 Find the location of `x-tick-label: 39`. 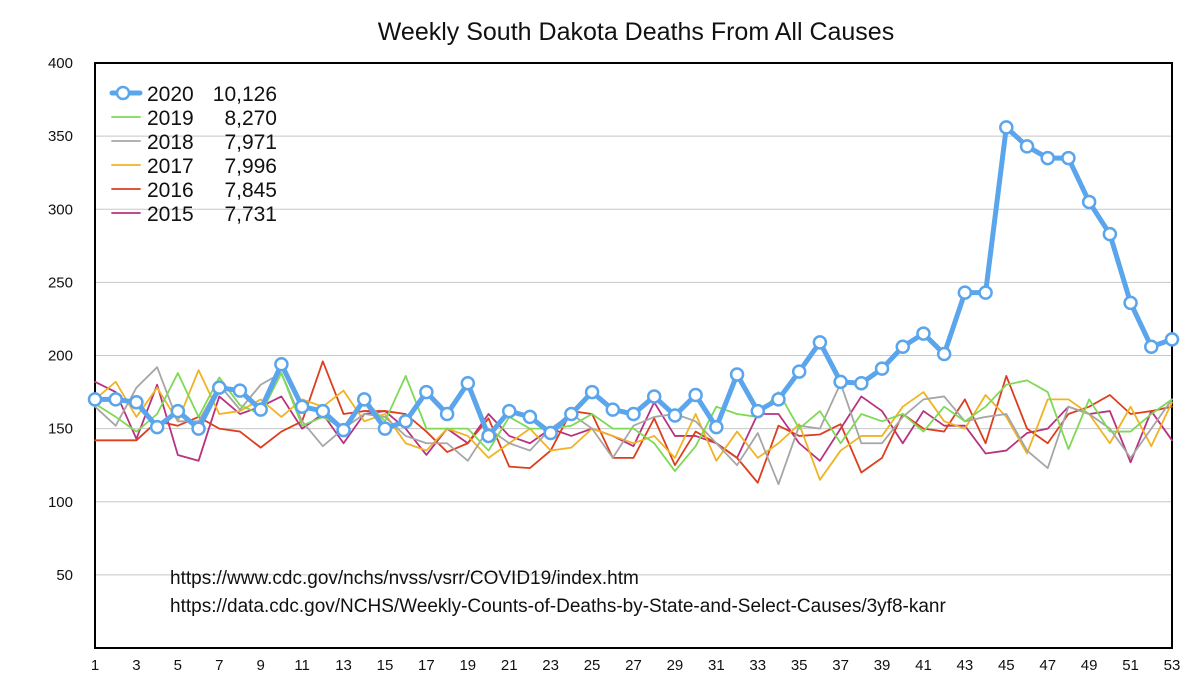

x-tick-label: 39 is located at coordinates (882, 665).